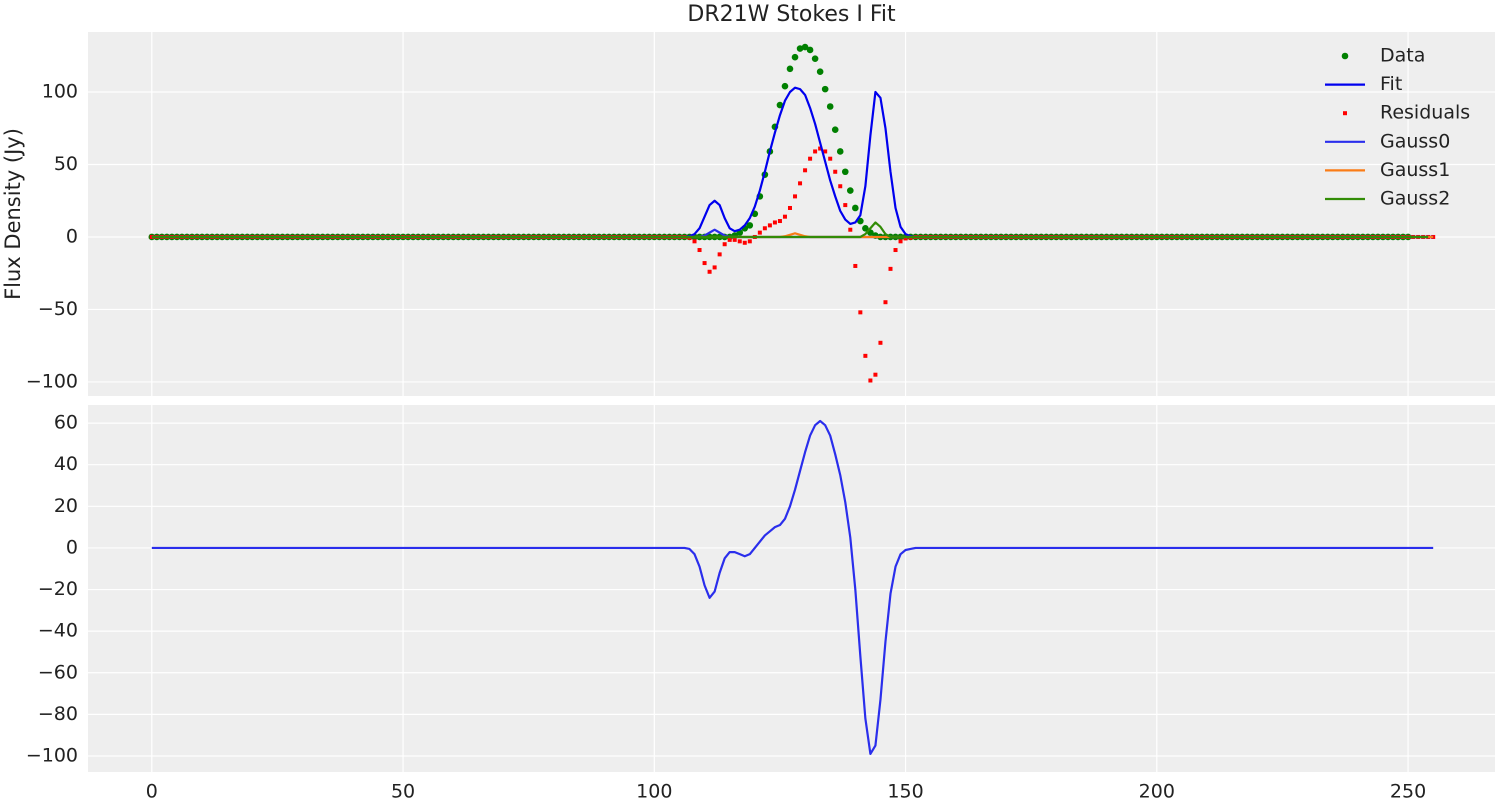 The height and width of the screenshot is (800, 1500). What do you see at coordinates (66, 423) in the screenshot?
I see `y-tick-label: 60` at bounding box center [66, 423].